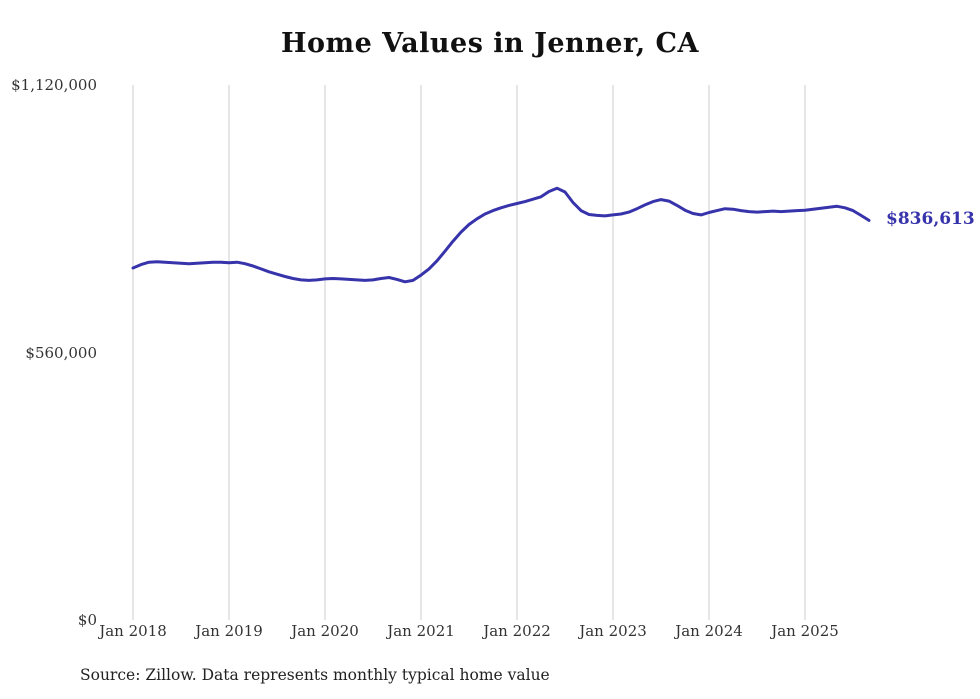 This screenshot has height=699, width=980. What do you see at coordinates (930, 219) in the screenshot?
I see `current-value-label: $836,613` at bounding box center [930, 219].